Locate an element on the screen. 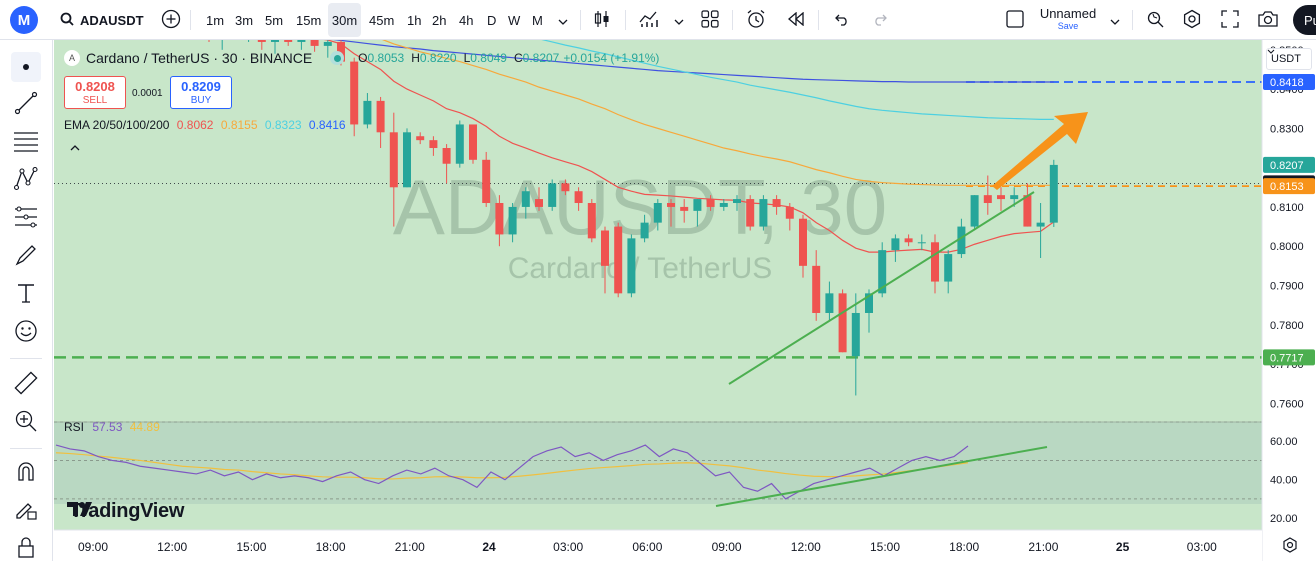 The image size is (1316, 561). price-tick-label: 0.7900 is located at coordinates (1287, 286).